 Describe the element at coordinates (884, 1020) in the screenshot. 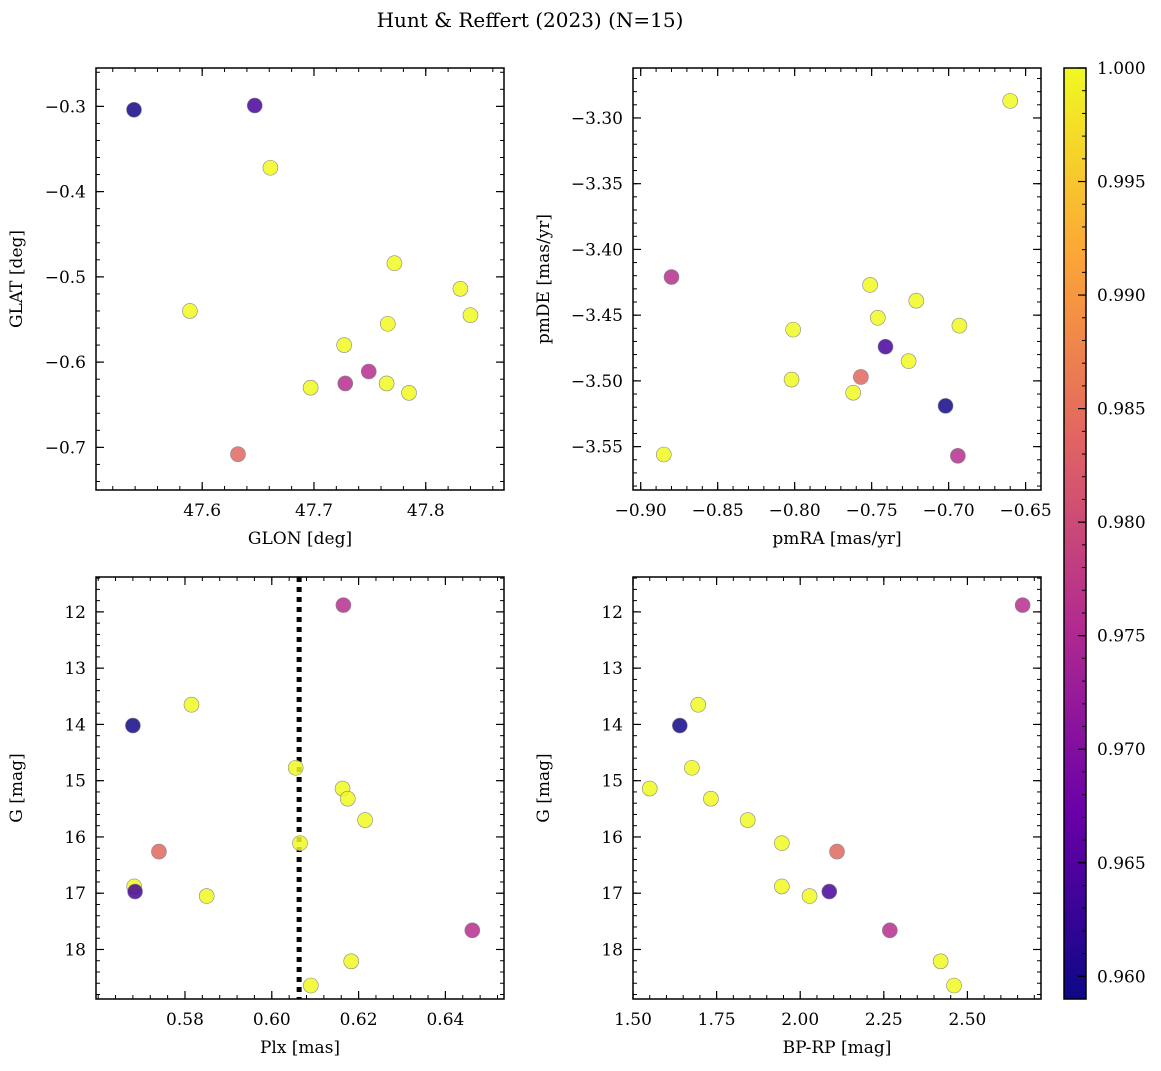

I see `x-tick-label: 2.25` at that location.